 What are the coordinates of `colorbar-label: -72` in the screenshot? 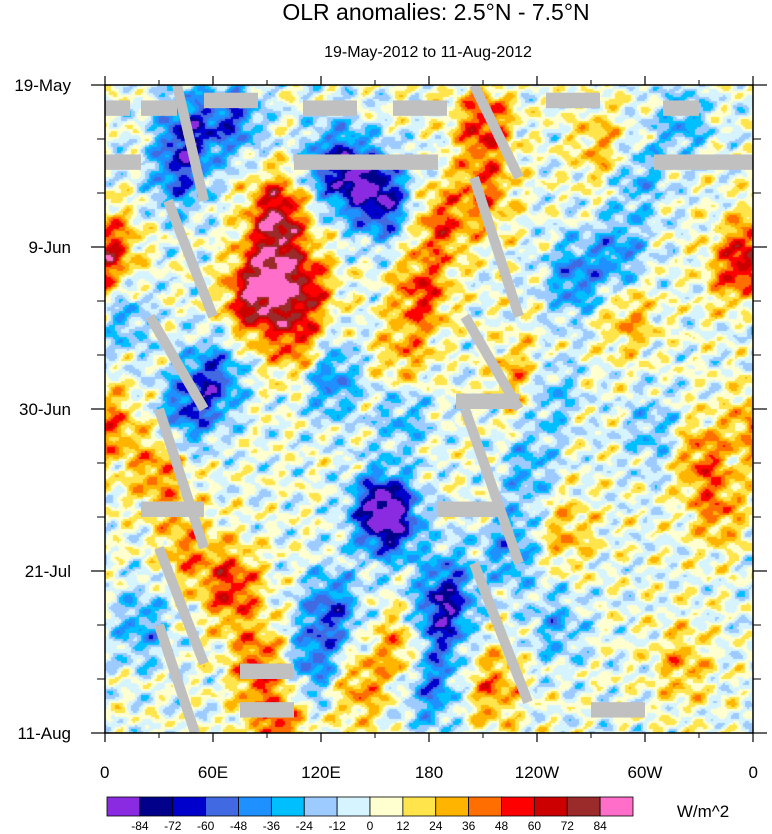 It's located at (173, 826).